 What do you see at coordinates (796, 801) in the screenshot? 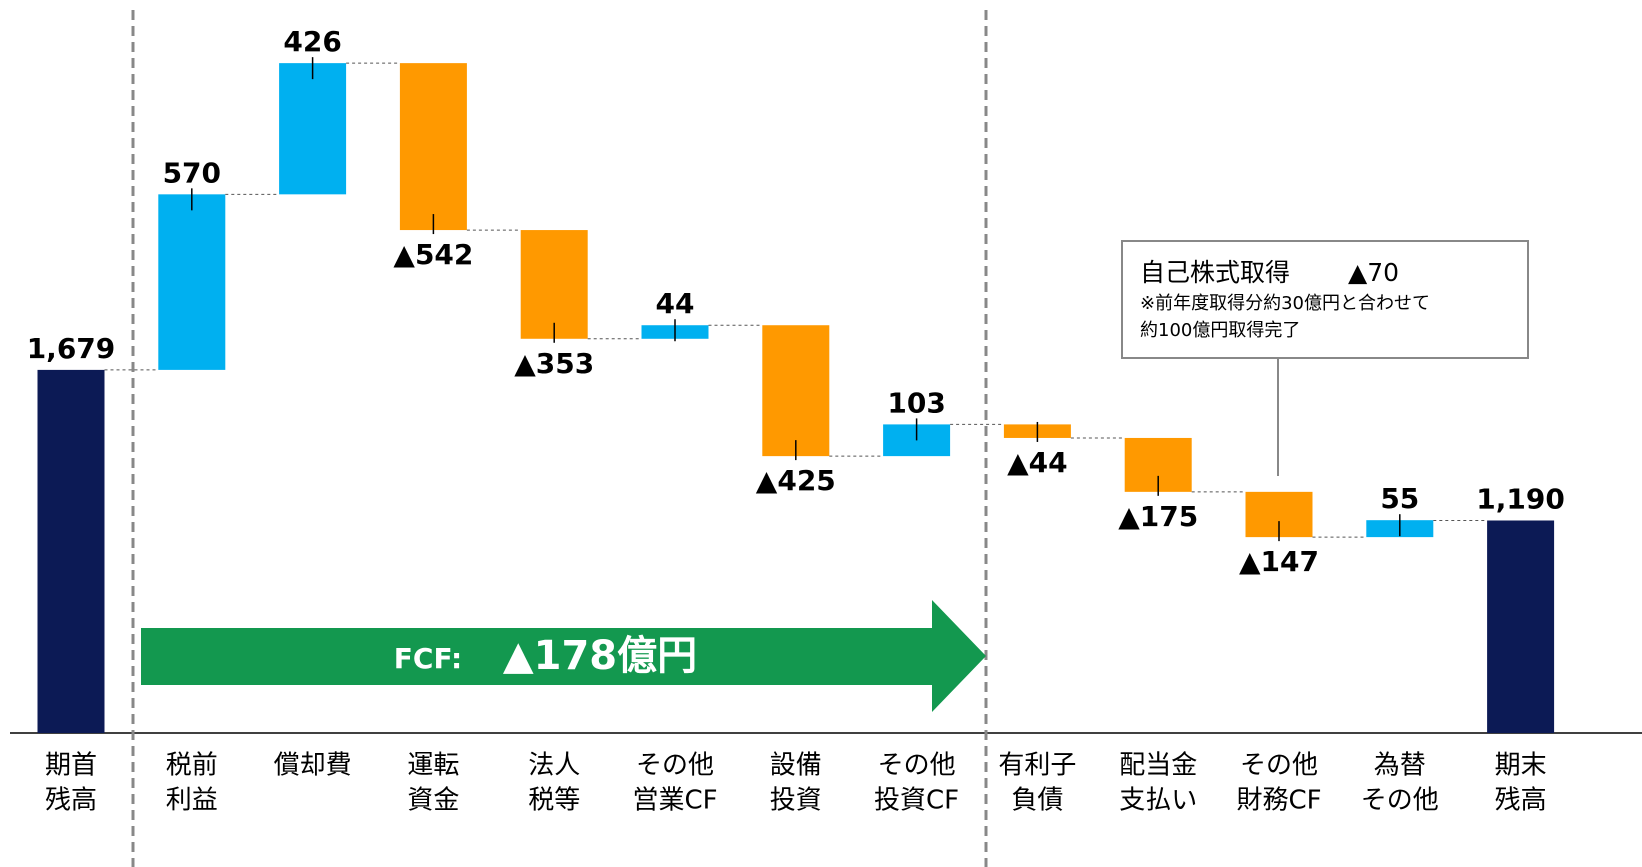
I see `x-tick-label: 投資` at bounding box center [796, 801].